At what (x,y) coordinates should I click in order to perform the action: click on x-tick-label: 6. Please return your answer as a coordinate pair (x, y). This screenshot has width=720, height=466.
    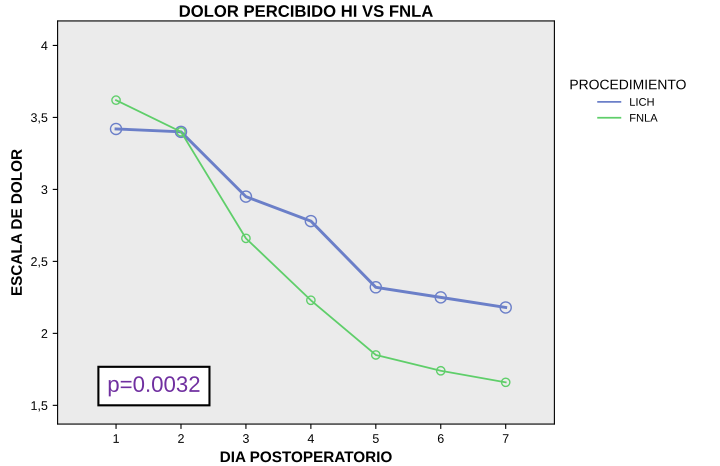
    Looking at the image, I should click on (441, 438).